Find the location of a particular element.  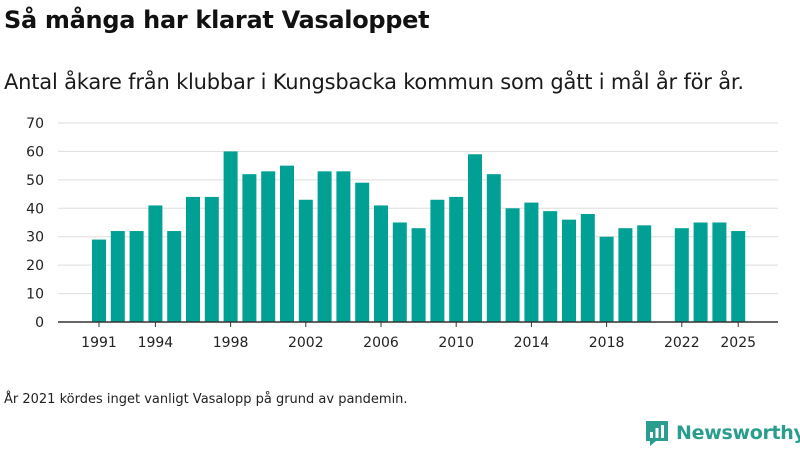

bar-1999 is located at coordinates (249, 248).